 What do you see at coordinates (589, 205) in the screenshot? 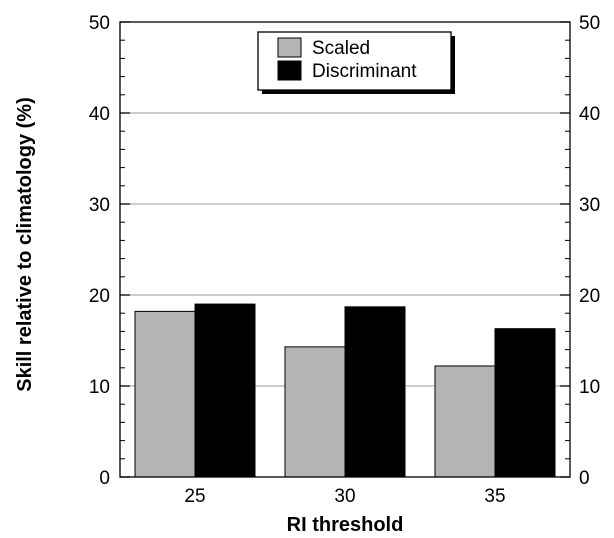
I see `right-y-tick-label: 30` at bounding box center [589, 205].